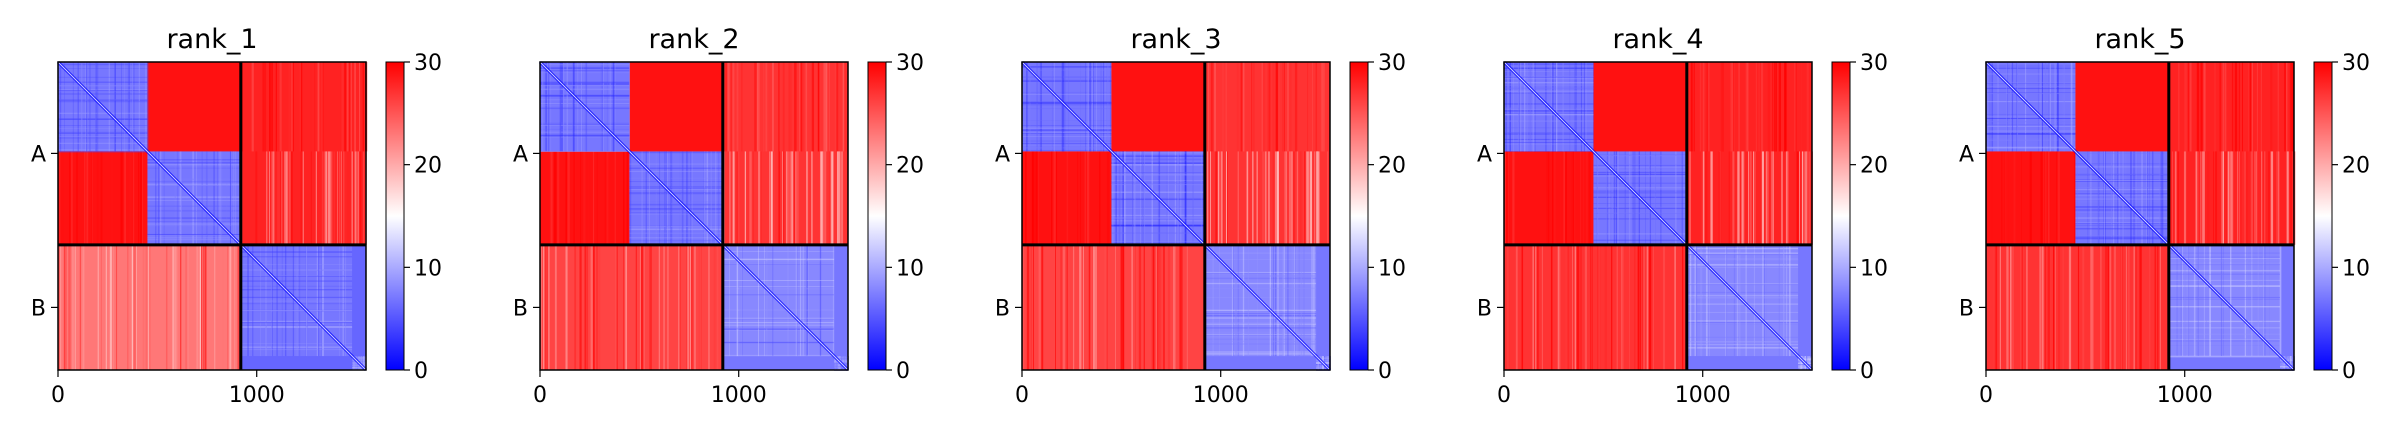 The image size is (2401, 442). I want to click on y-tick-label: B, so click(1484, 308).